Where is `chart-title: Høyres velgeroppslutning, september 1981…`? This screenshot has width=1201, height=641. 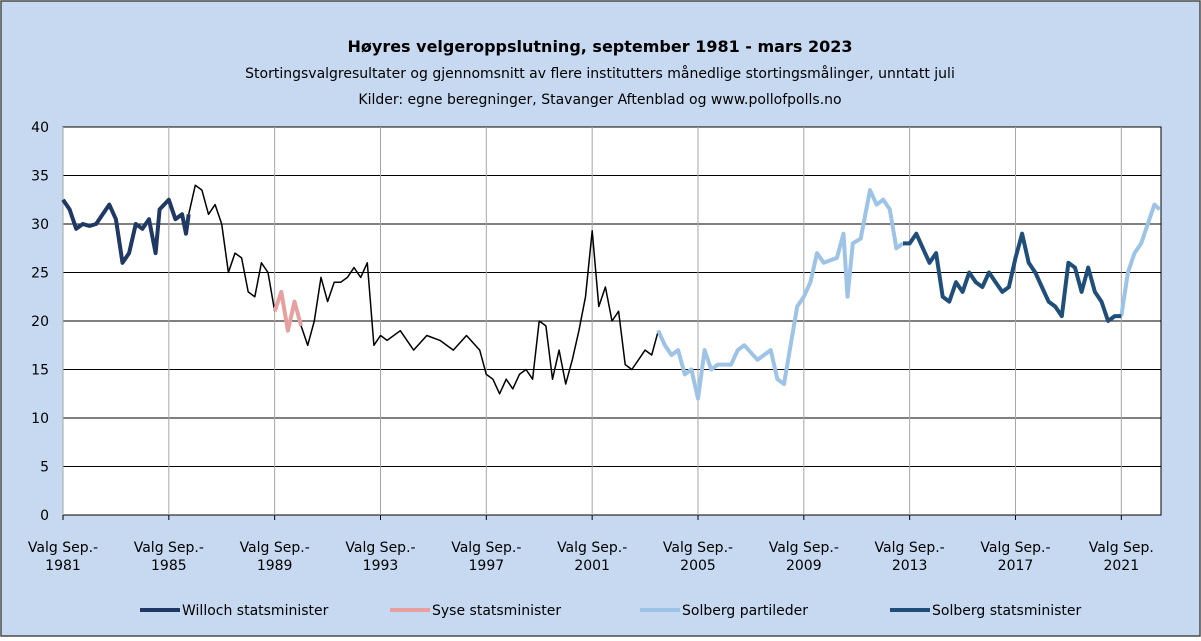
chart-title: Høyres velgeroppslutning, september 1981… is located at coordinates (600, 46).